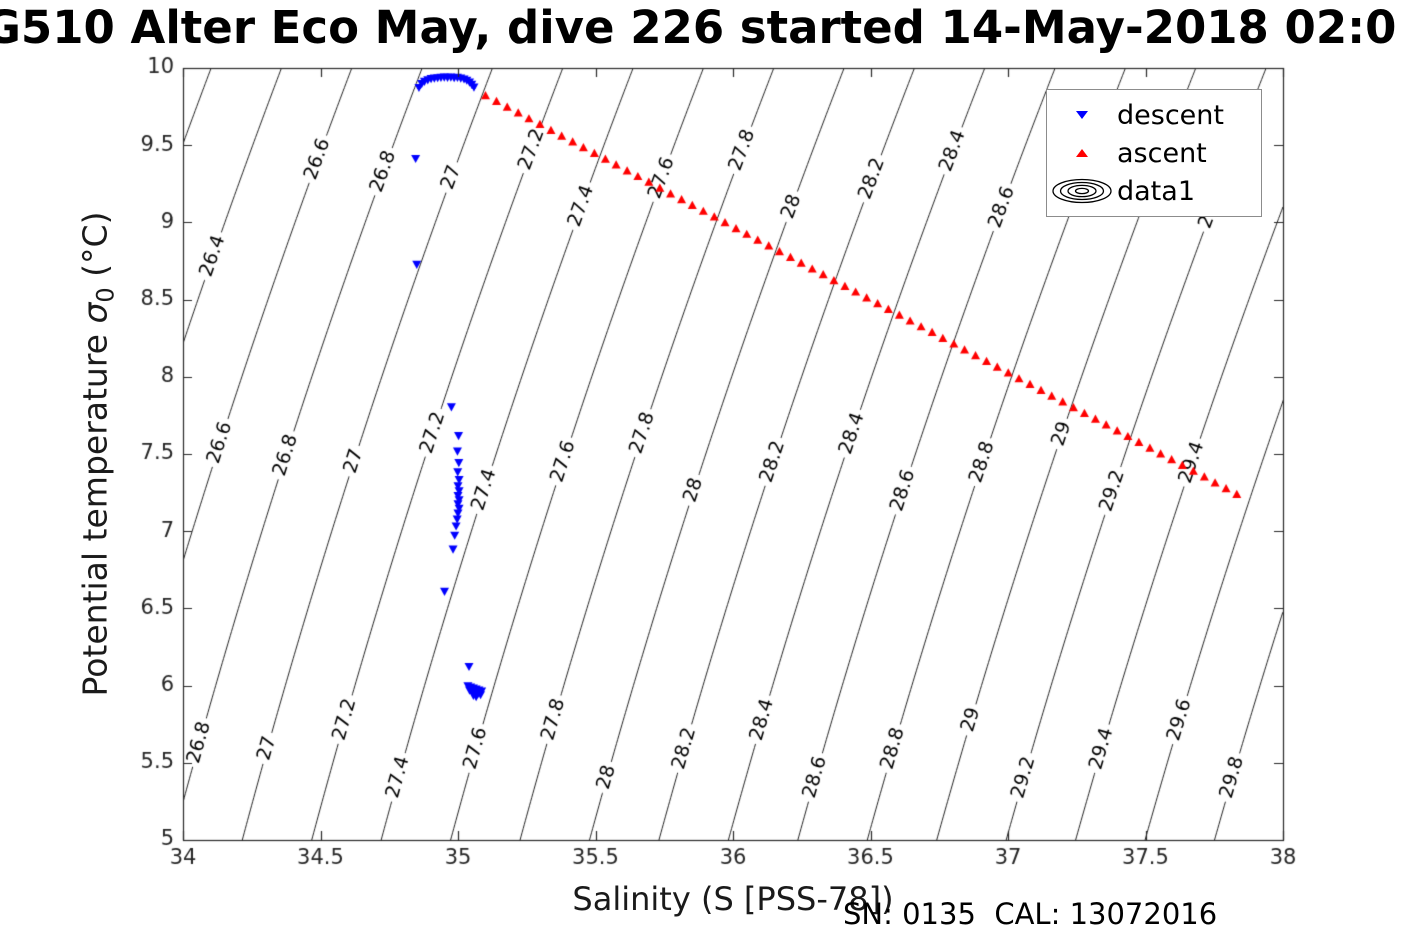  I want to click on y-axis-label: Potential temperature σ0 (°C), so click(97, 454).